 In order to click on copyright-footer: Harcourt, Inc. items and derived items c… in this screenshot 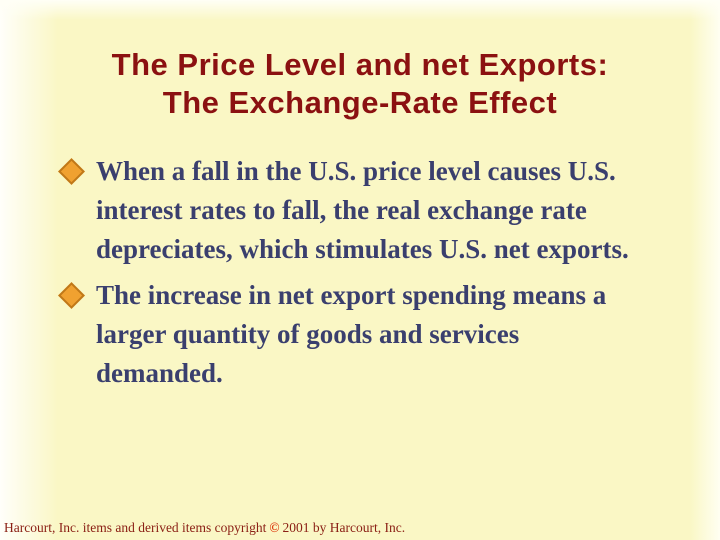, I will do `click(204, 528)`.